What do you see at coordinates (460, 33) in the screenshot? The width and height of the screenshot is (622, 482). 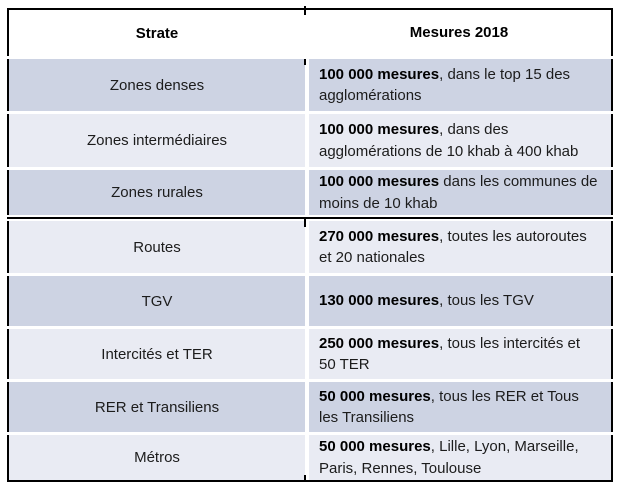 I see `column-header-mesures-2018: Mesures 2018` at bounding box center [460, 33].